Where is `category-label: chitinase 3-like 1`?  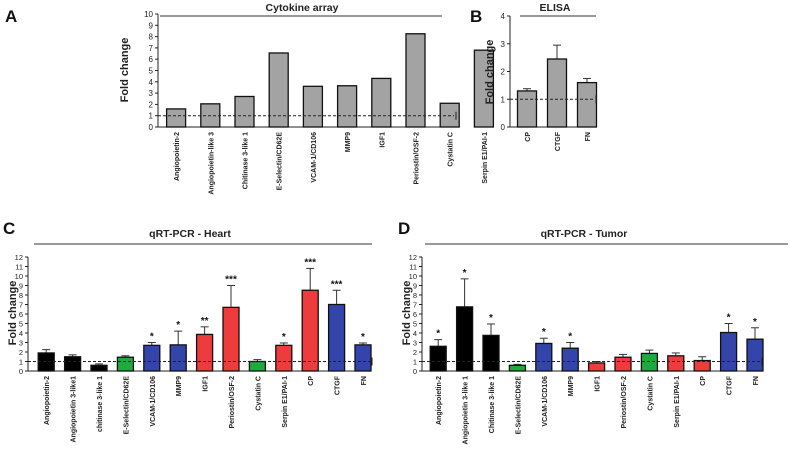
category-label: chitinase 3-like 1 is located at coordinates (100, 404).